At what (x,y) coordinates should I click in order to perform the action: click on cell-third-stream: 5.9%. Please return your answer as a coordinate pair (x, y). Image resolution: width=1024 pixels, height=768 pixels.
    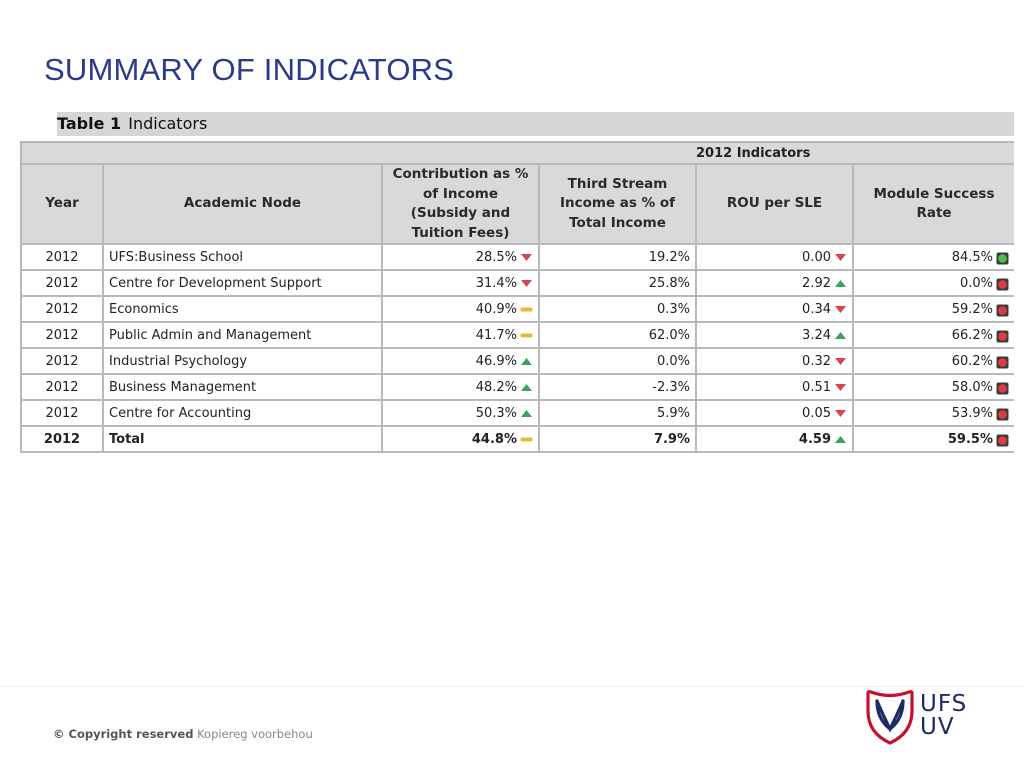
    Looking at the image, I should click on (617, 413).